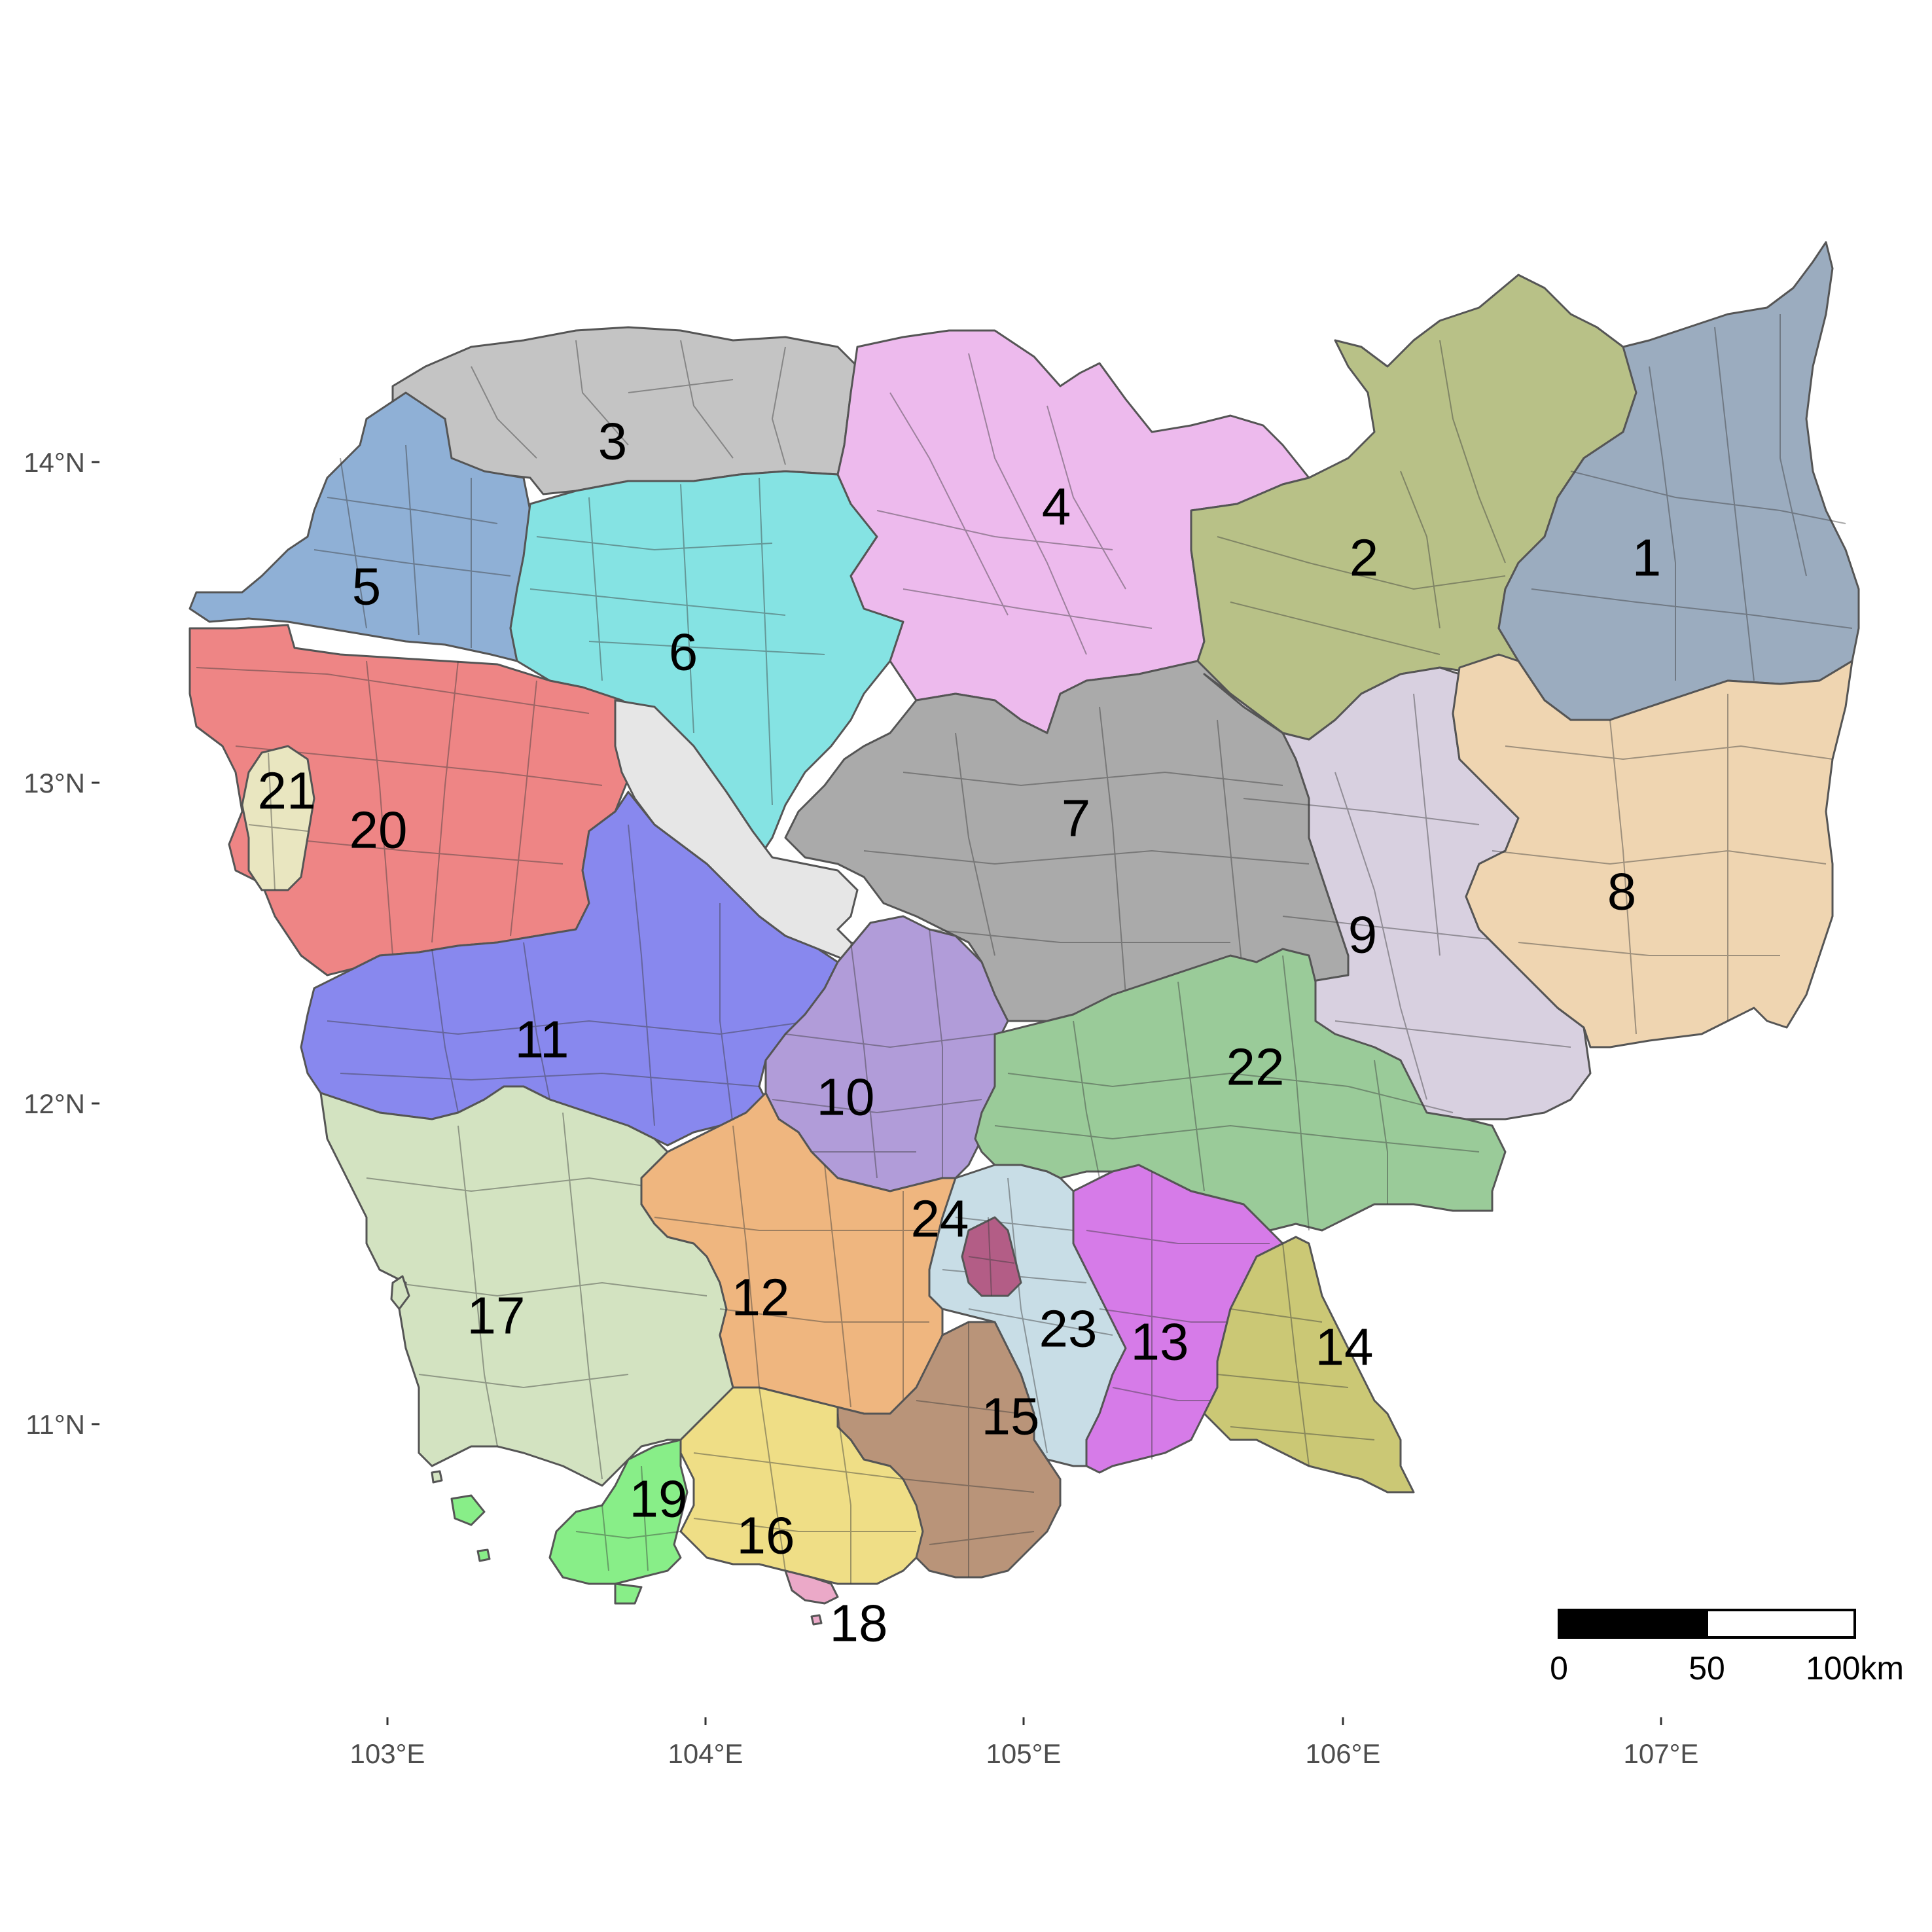 This screenshot has width=1932, height=1932. I want to click on region-label-15: 15, so click(1011, 1416).